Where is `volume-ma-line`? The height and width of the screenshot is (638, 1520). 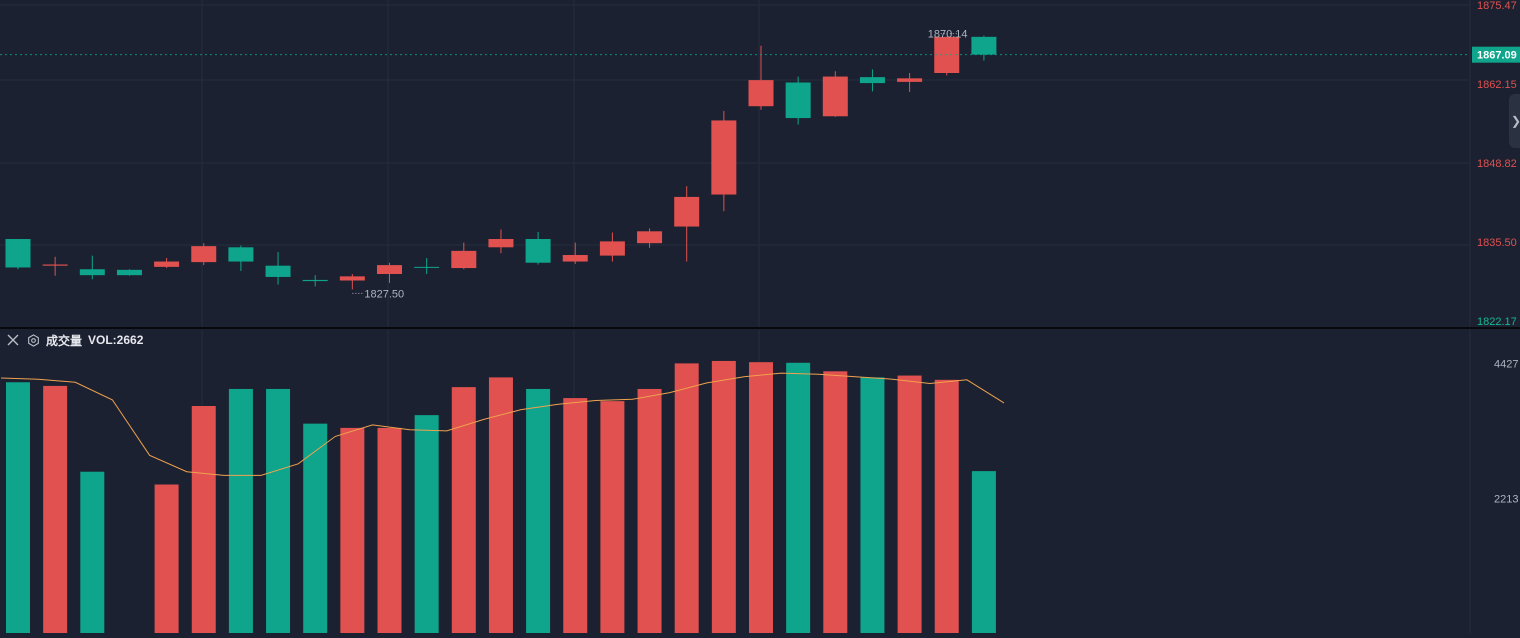
volume-ma-line is located at coordinates (502, 424).